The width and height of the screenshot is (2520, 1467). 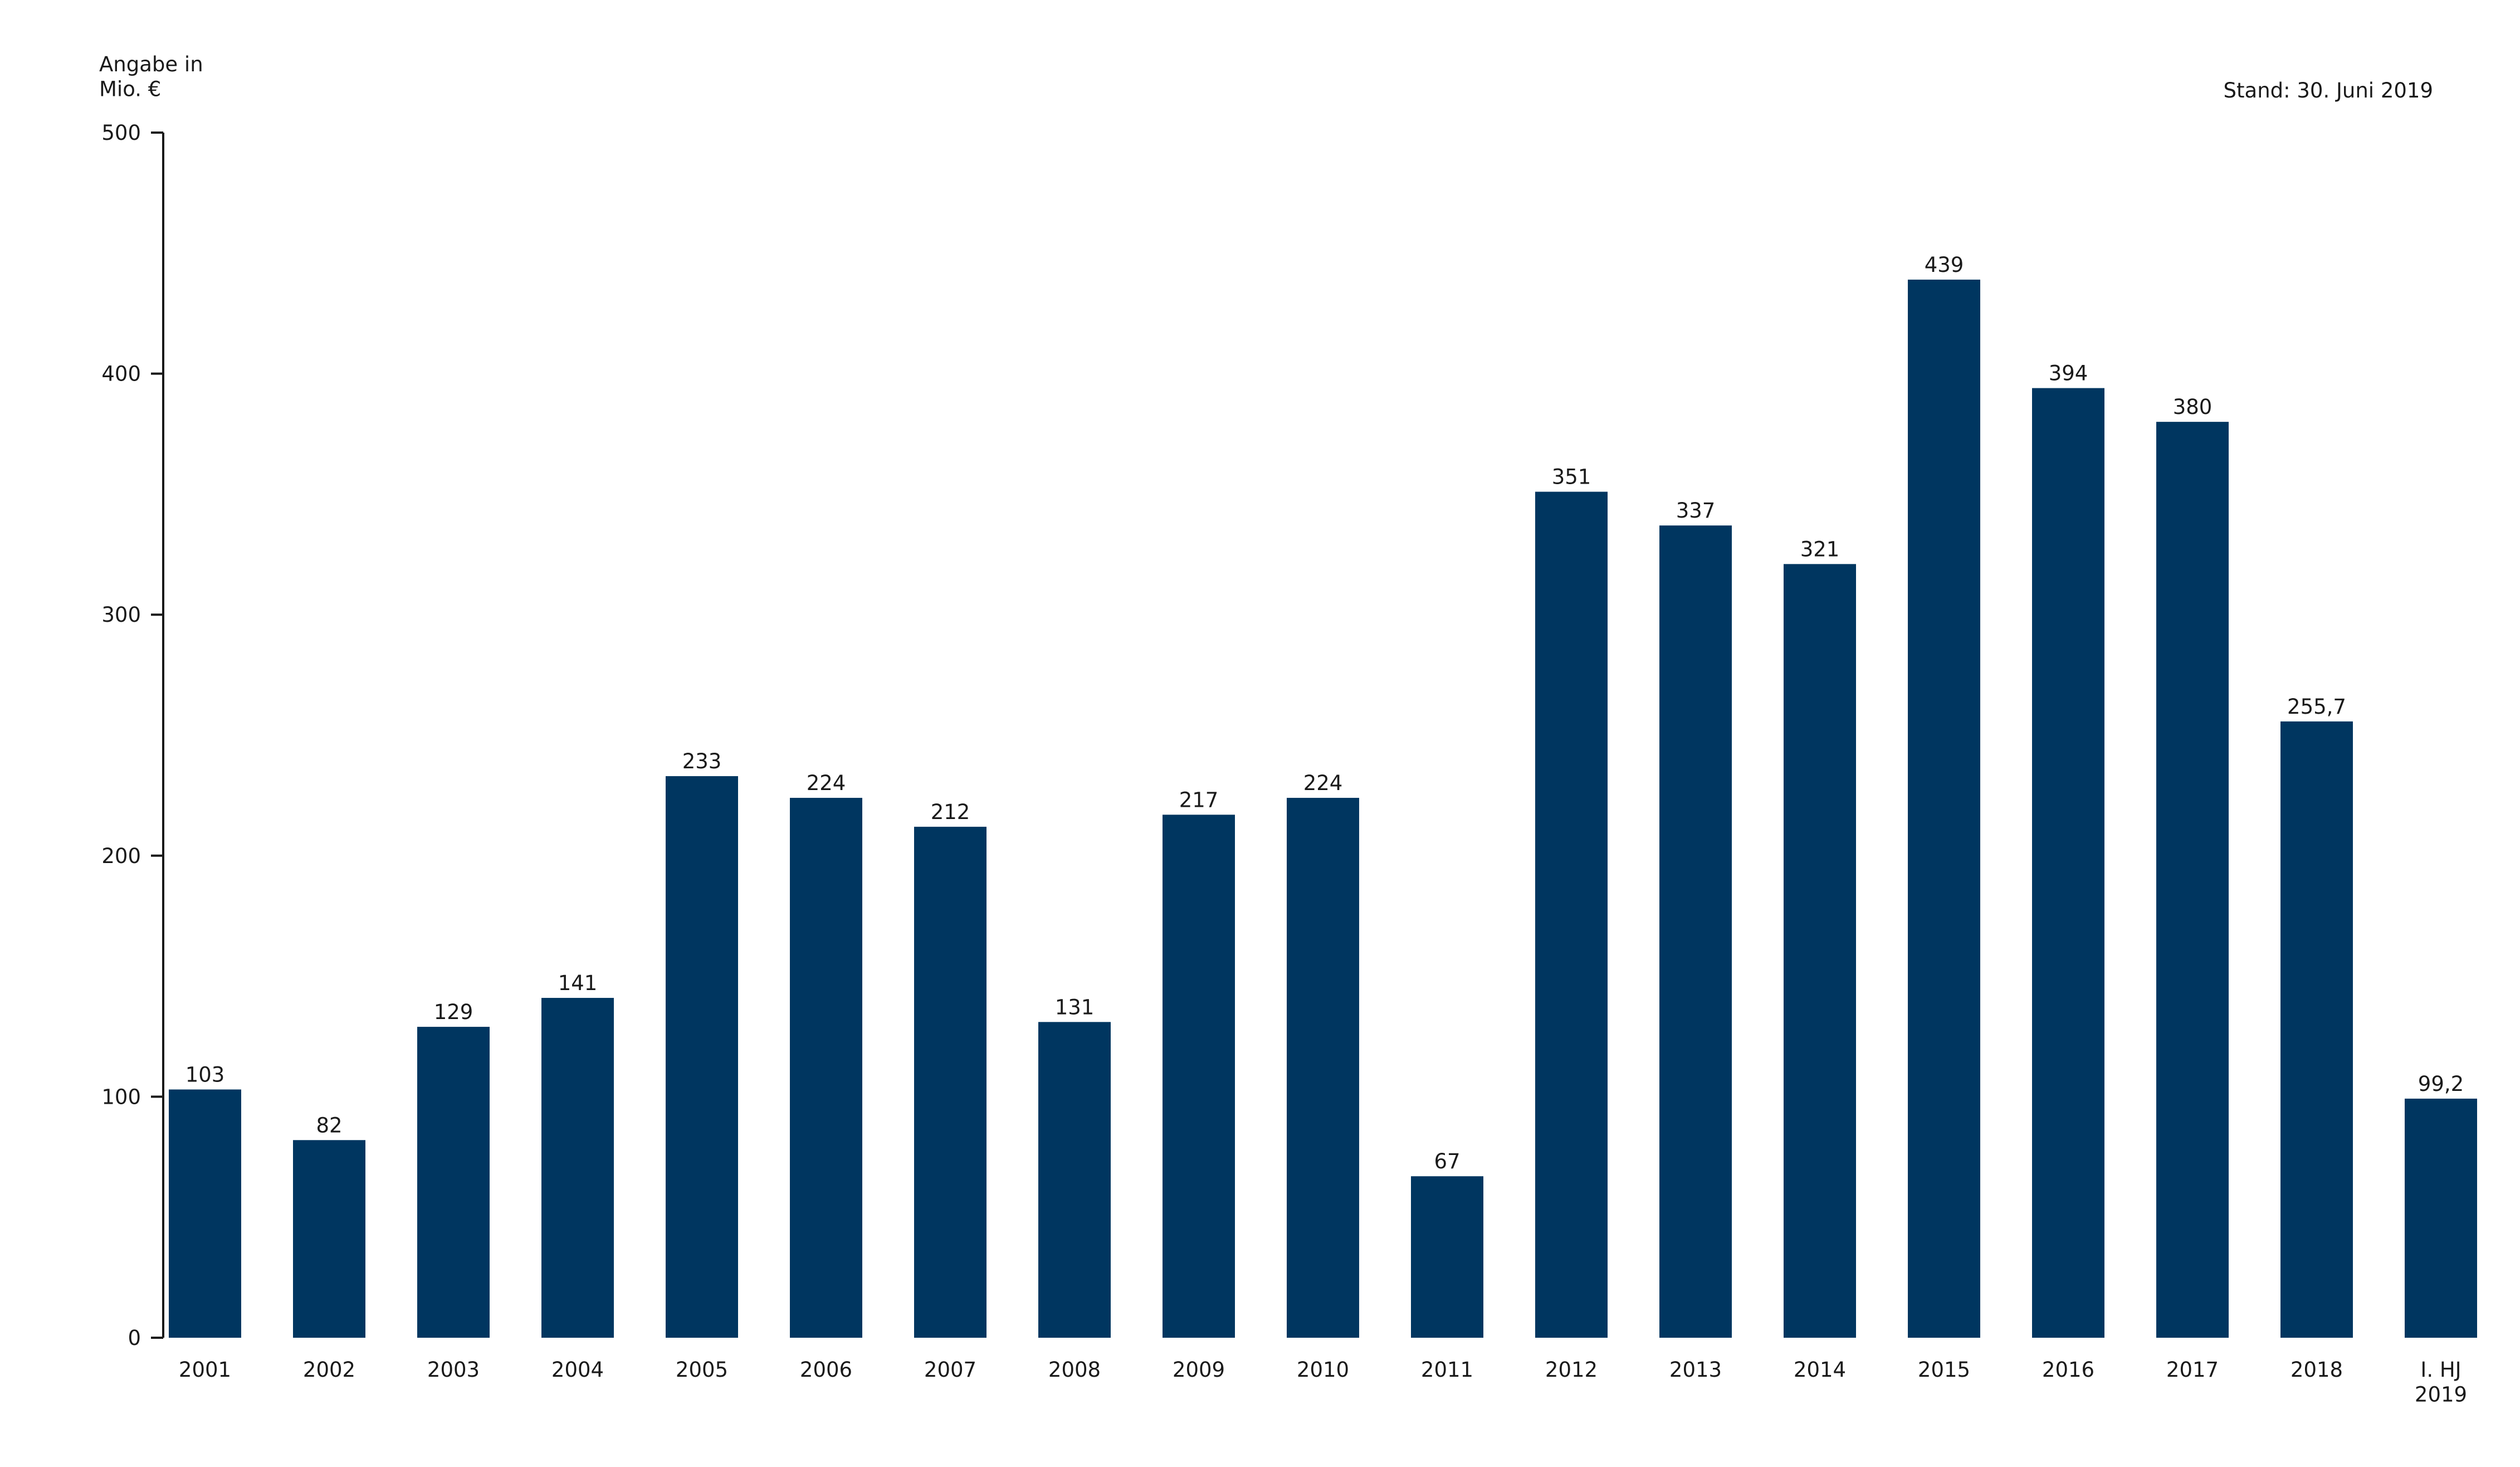 I want to click on x-tick-label: 2018, so click(x=2317, y=1370).